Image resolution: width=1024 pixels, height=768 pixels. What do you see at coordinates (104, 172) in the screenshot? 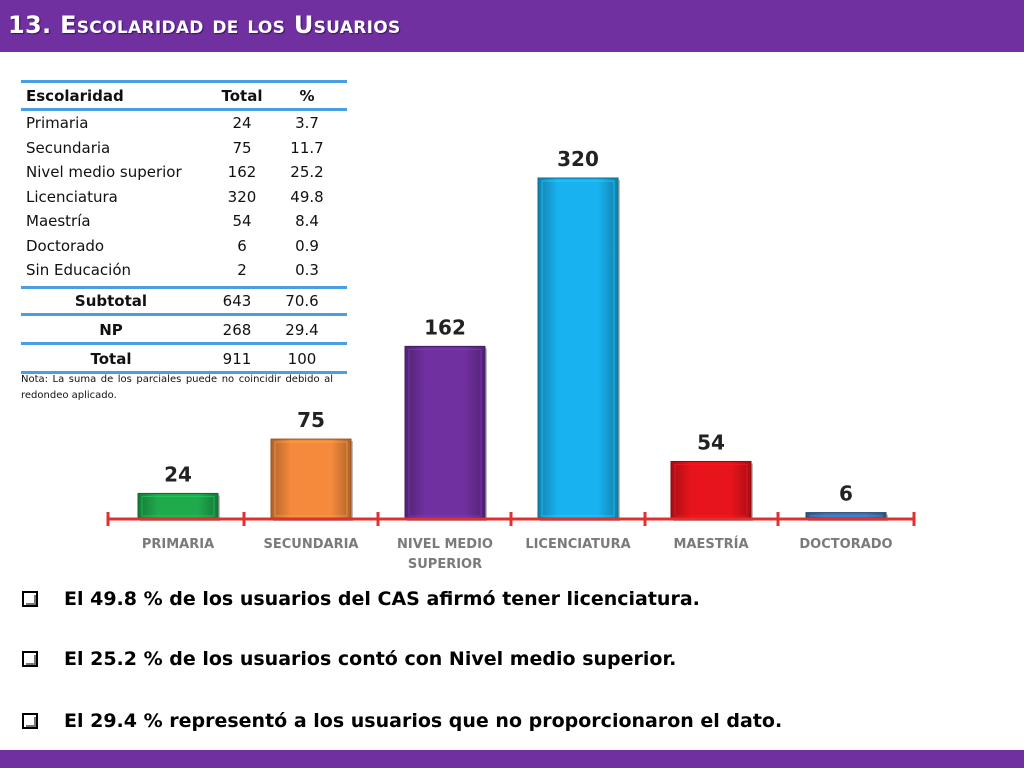
I see `row-label: Nivel medio superior` at bounding box center [104, 172].